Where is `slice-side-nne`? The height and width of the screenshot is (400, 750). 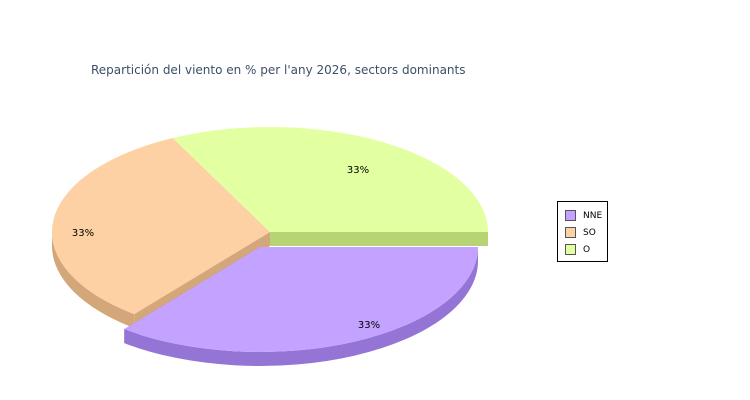
slice-side-nne is located at coordinates (301, 307).